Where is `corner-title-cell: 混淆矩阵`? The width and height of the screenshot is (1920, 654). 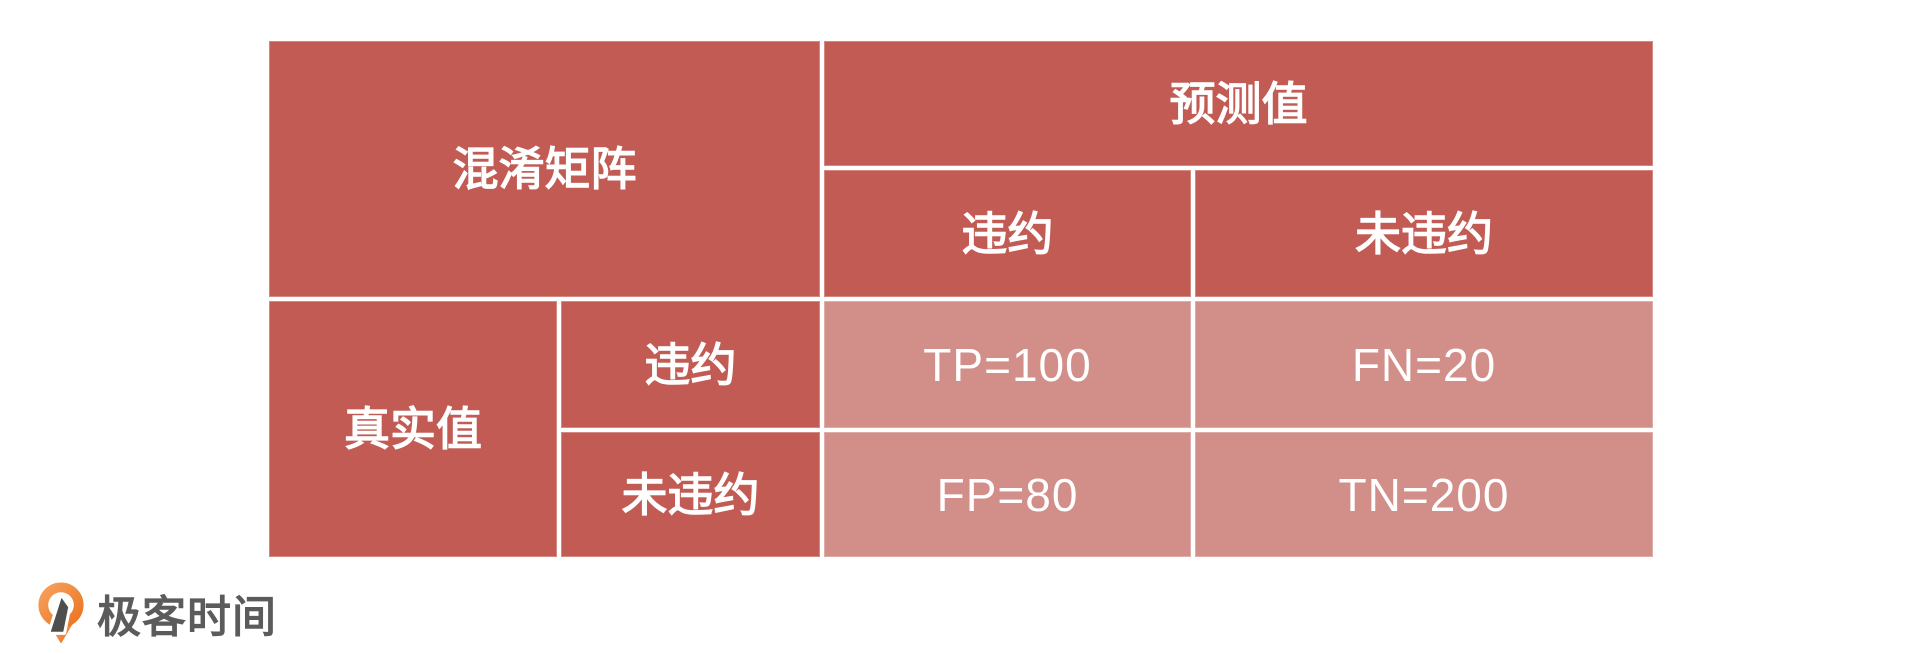
corner-title-cell: 混淆矩阵 is located at coordinates (544, 169).